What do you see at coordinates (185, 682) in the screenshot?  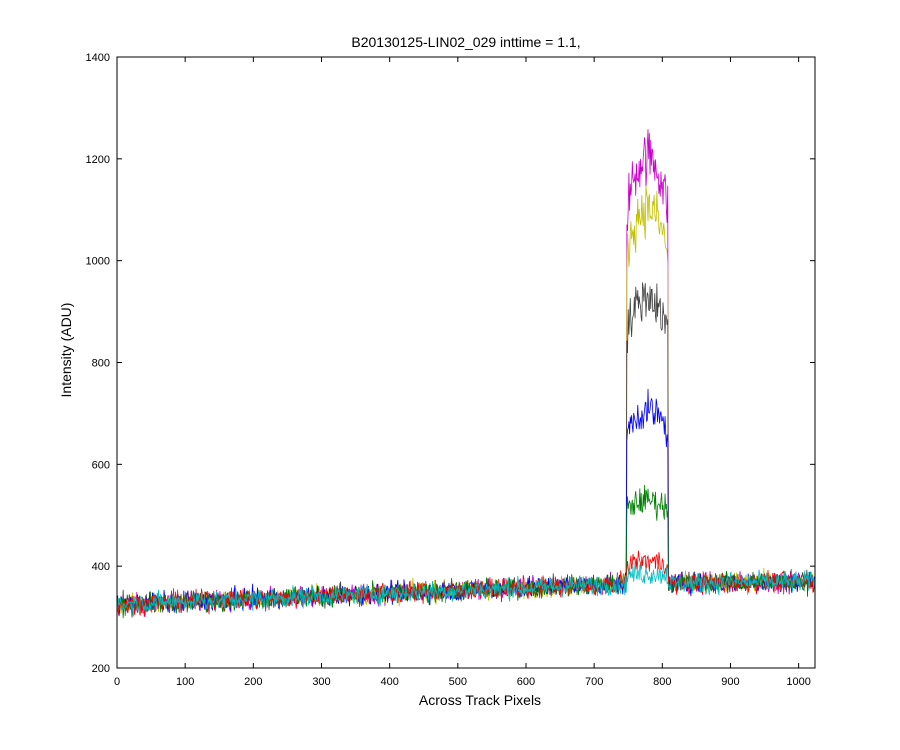 I see `x-tick-label-100: 100` at bounding box center [185, 682].